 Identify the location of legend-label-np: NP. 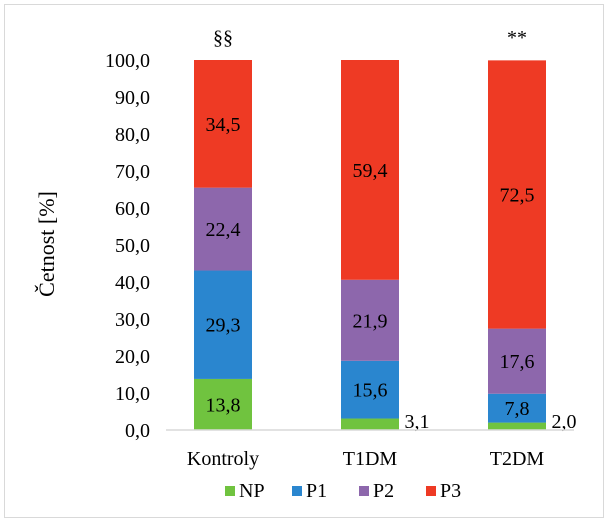
(252, 491).